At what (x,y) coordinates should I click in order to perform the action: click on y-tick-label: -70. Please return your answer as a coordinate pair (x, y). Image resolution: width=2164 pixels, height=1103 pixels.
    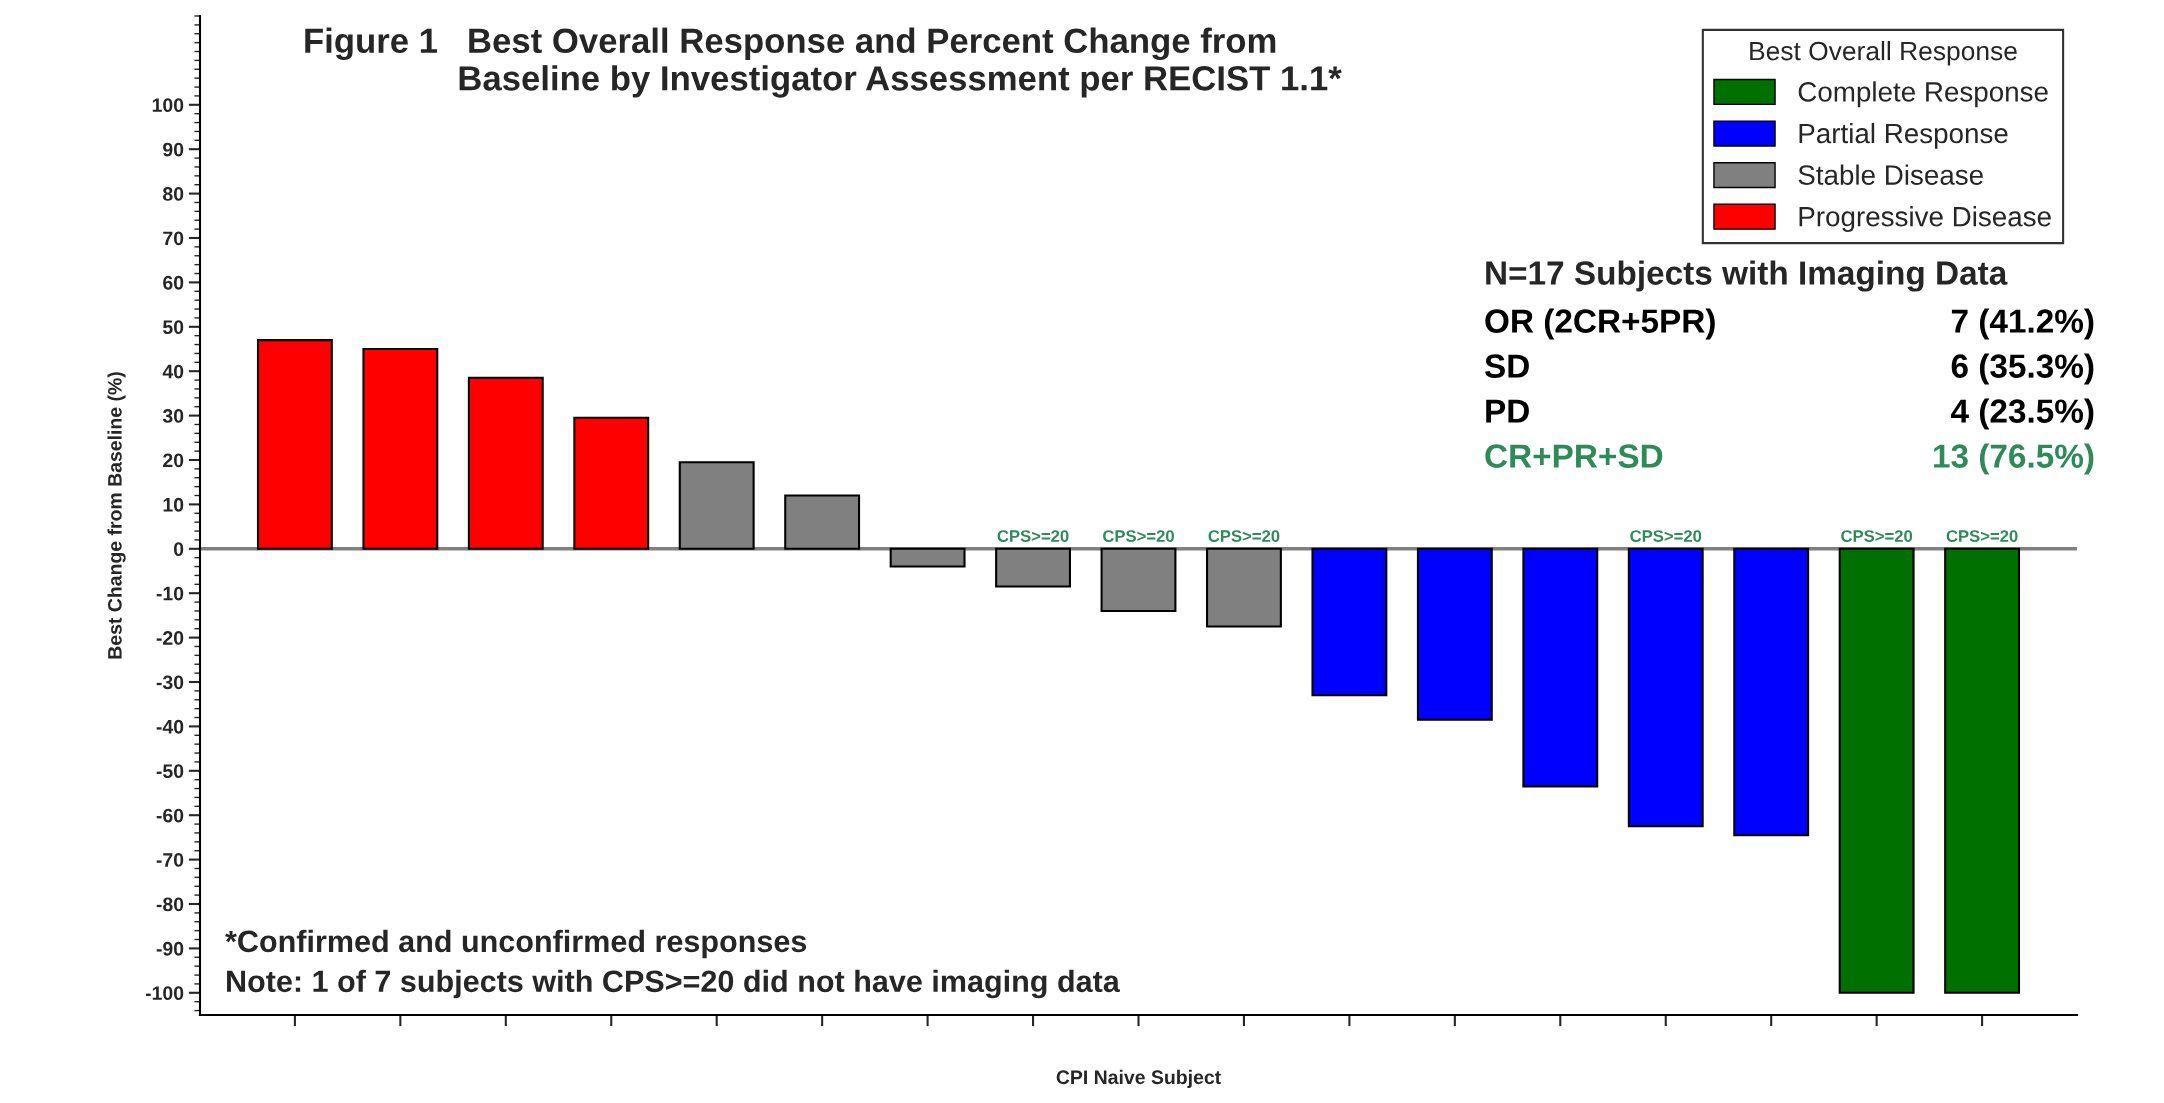
    Looking at the image, I should click on (170, 860).